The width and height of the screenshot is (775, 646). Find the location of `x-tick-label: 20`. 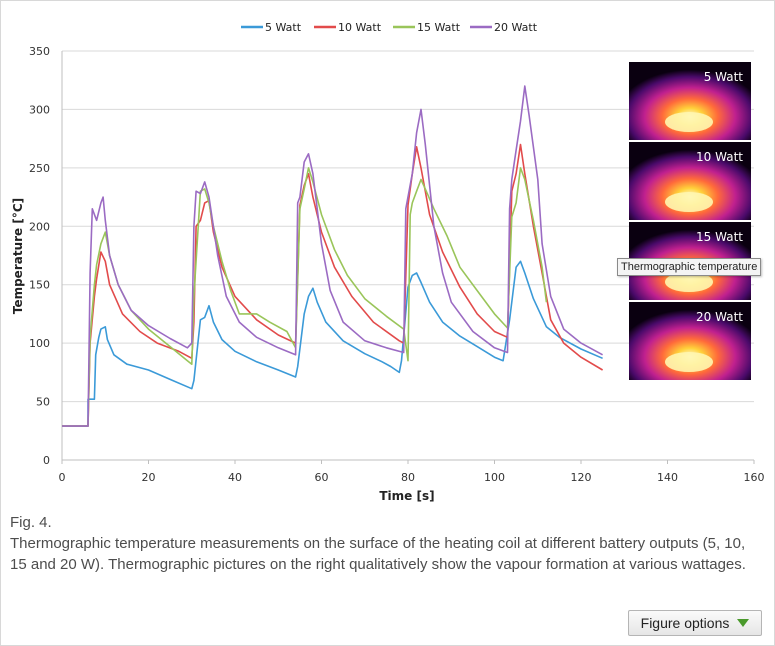

x-tick-label: 20 is located at coordinates (149, 477).